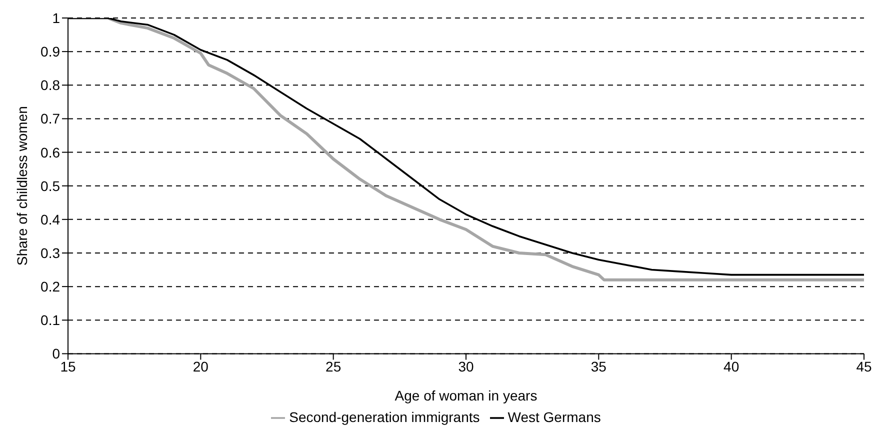 This screenshot has width=884, height=438. I want to click on legend-label: Second-generation immigrants, so click(384, 416).